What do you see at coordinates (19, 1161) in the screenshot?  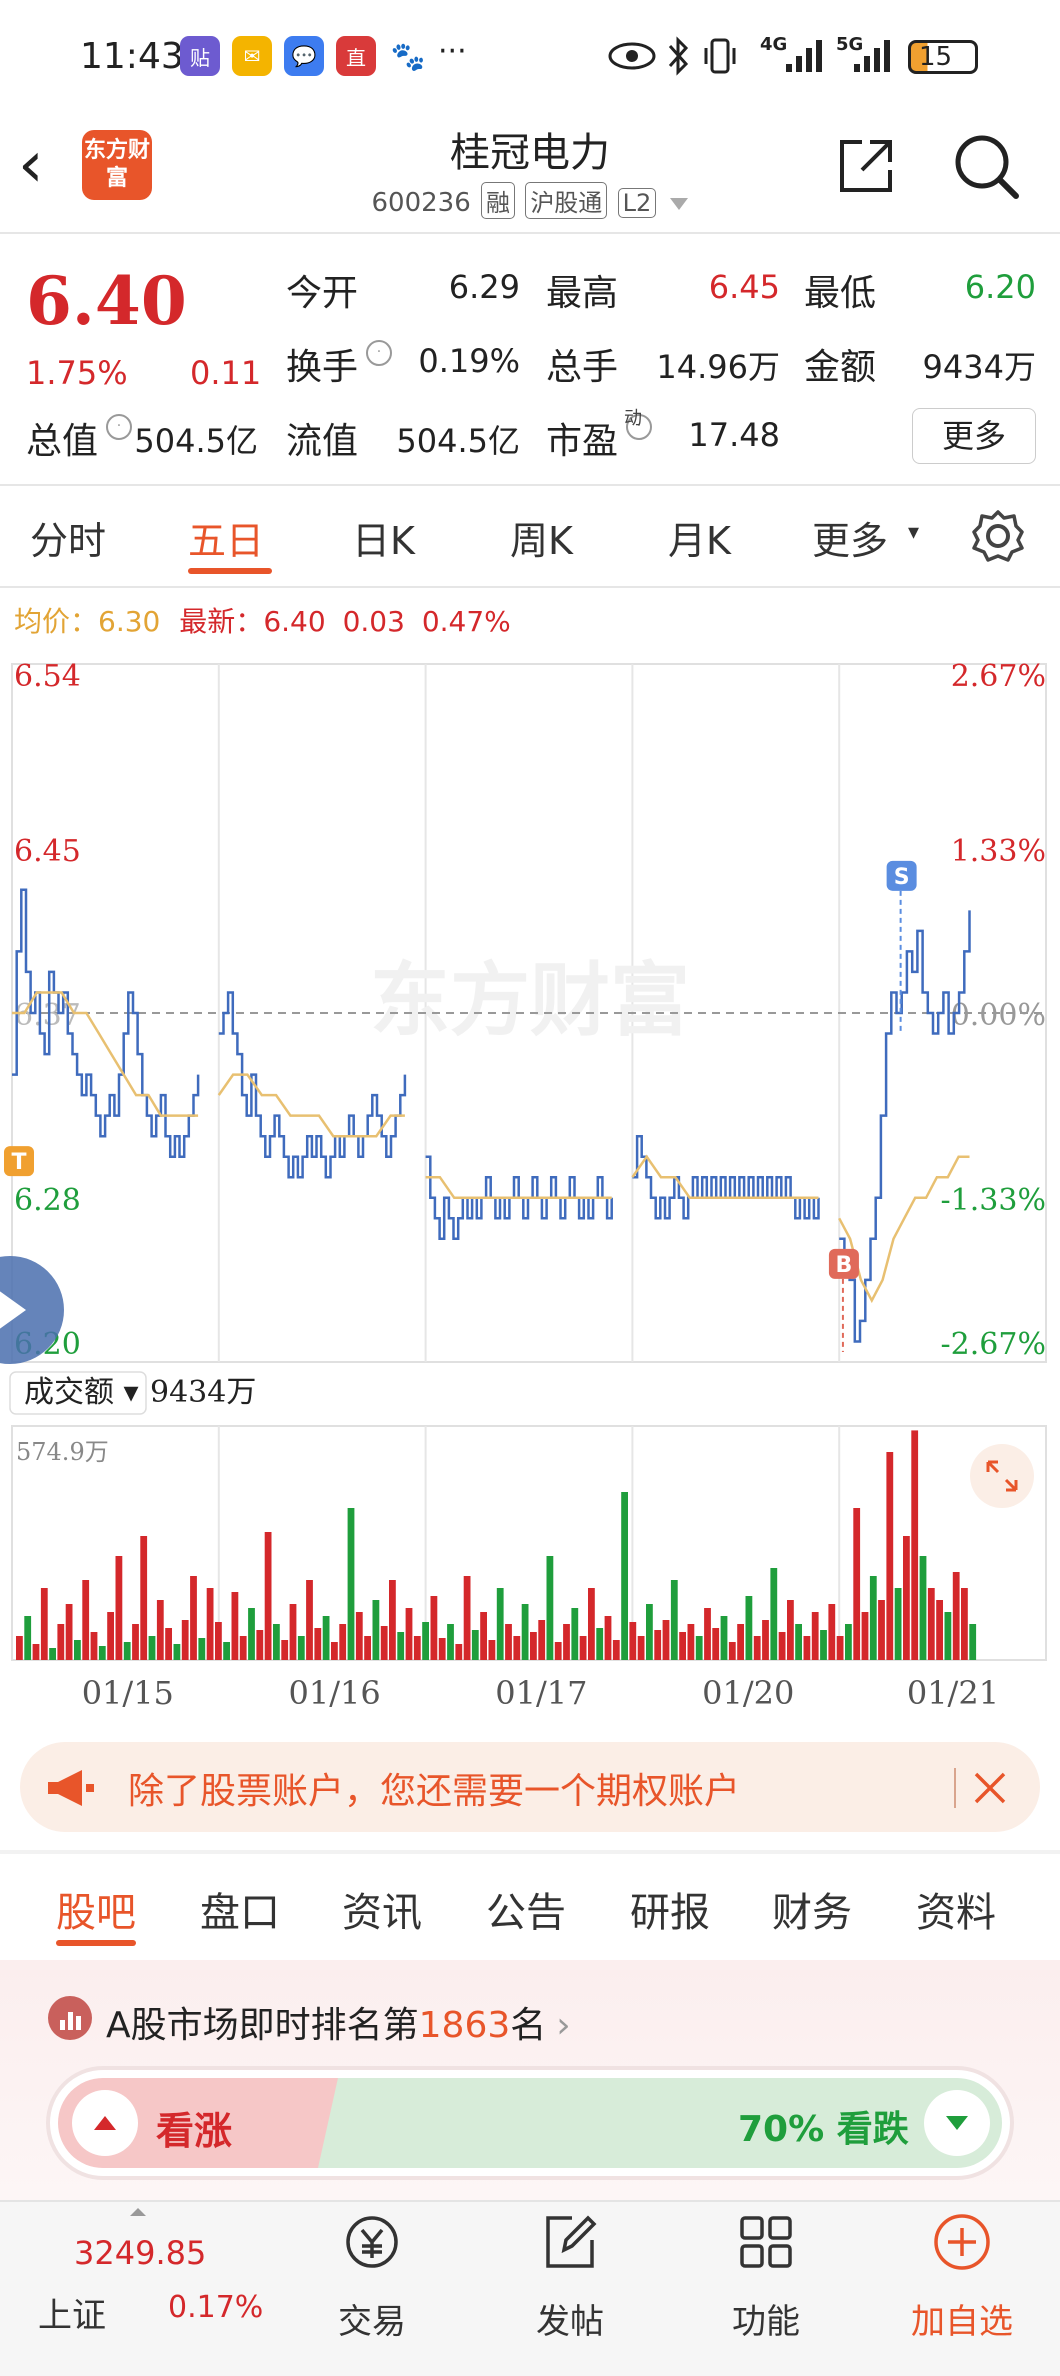 I see `trade-marker-t` at bounding box center [19, 1161].